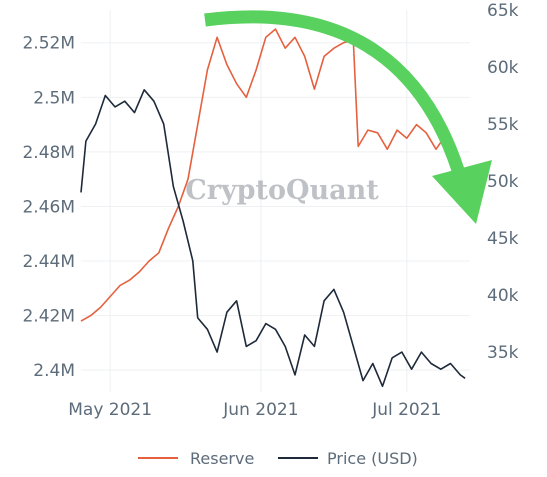 The width and height of the screenshot is (547, 477). What do you see at coordinates (503, 68) in the screenshot?
I see `right-tick-label: 60k` at bounding box center [503, 68].